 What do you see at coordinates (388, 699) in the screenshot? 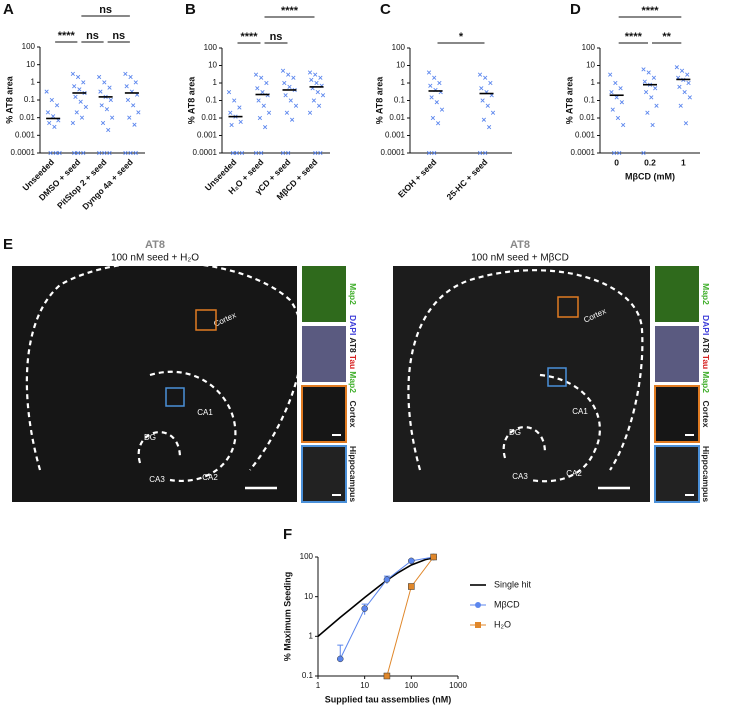
I see `x-axis-label: Supplied tau assemblies (nM)` at bounding box center [388, 699].